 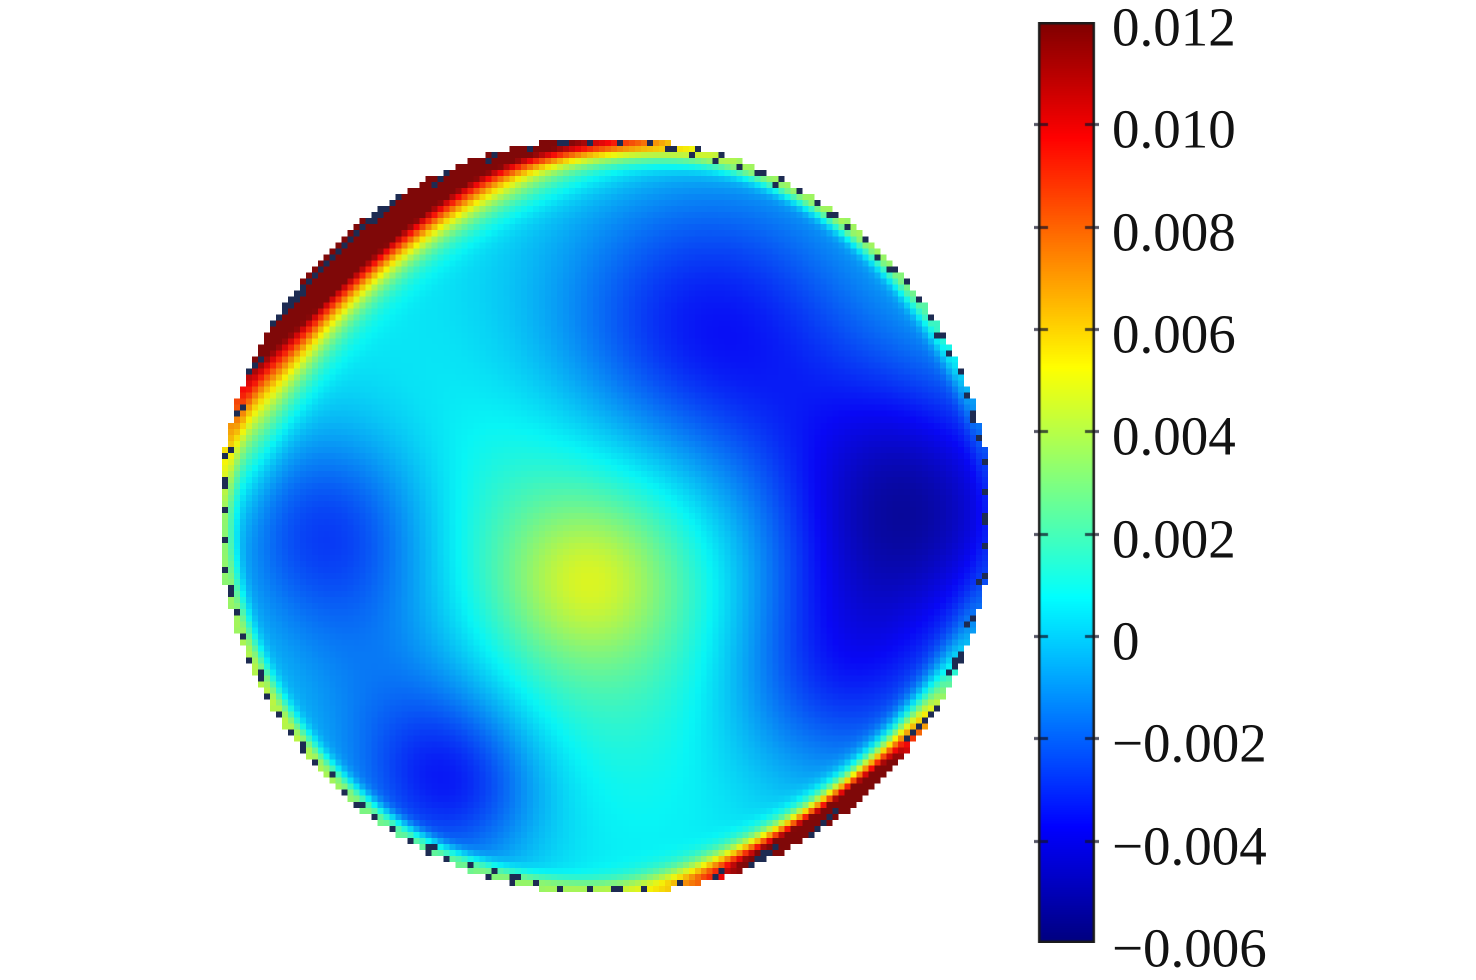 I want to click on colorbar-tick-label: 0.004, so click(x=1174, y=436).